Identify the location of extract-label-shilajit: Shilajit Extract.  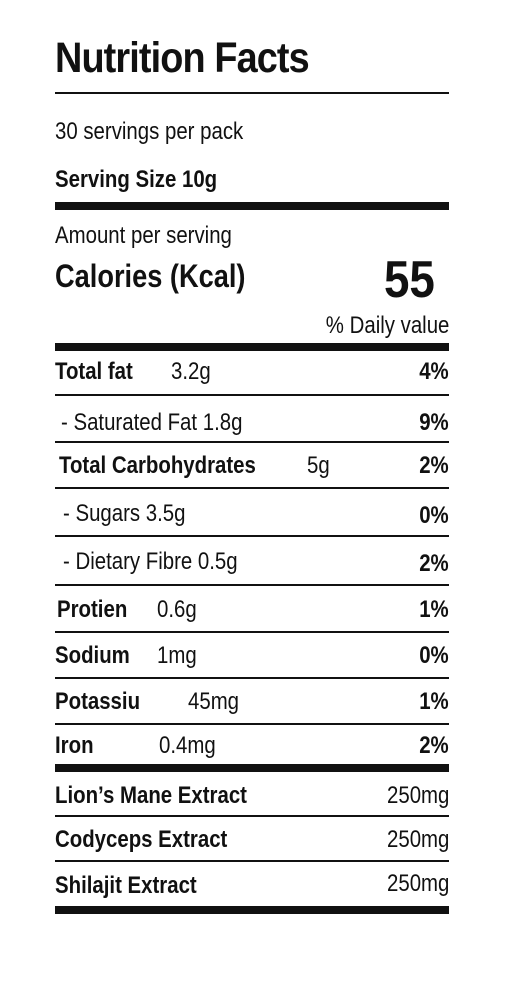
(126, 885).